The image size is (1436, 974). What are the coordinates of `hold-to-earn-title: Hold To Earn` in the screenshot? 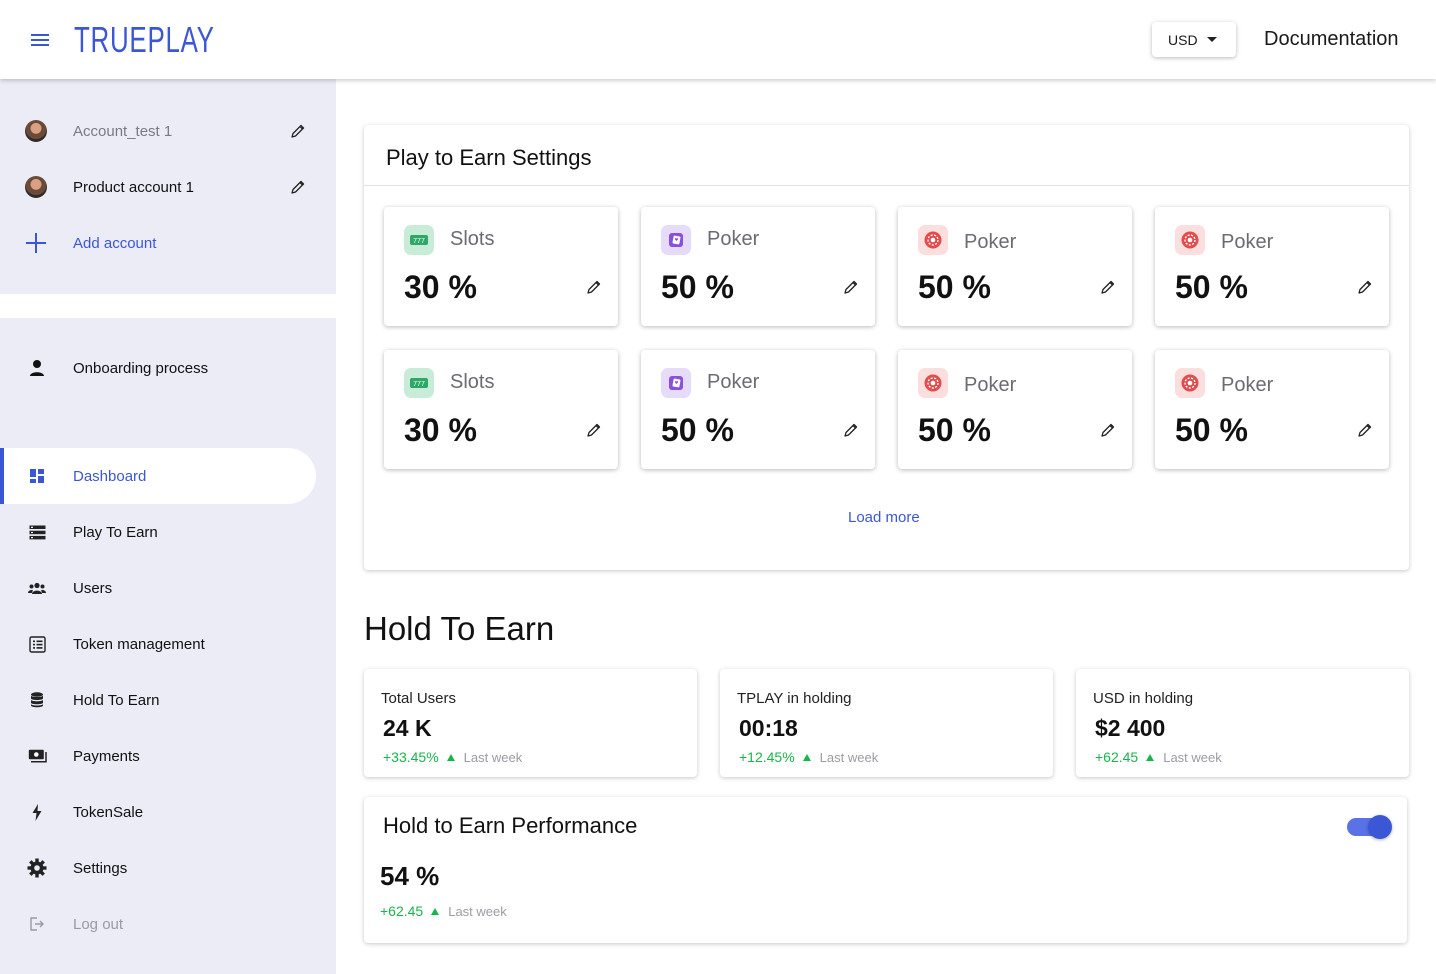 It's located at (459, 628).